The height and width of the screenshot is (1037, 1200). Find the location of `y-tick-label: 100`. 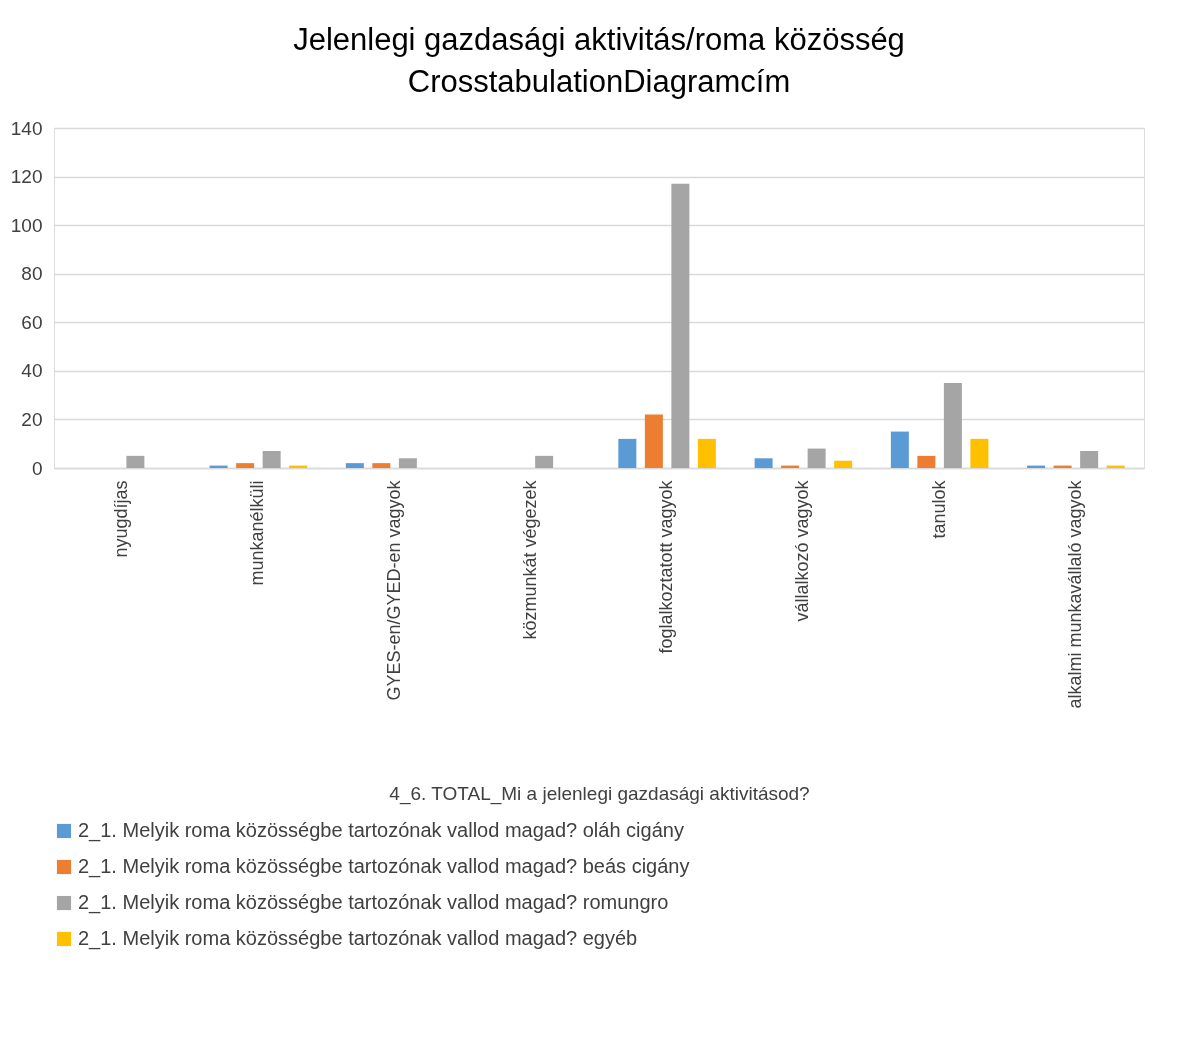

y-tick-label: 100 is located at coordinates (26, 225).